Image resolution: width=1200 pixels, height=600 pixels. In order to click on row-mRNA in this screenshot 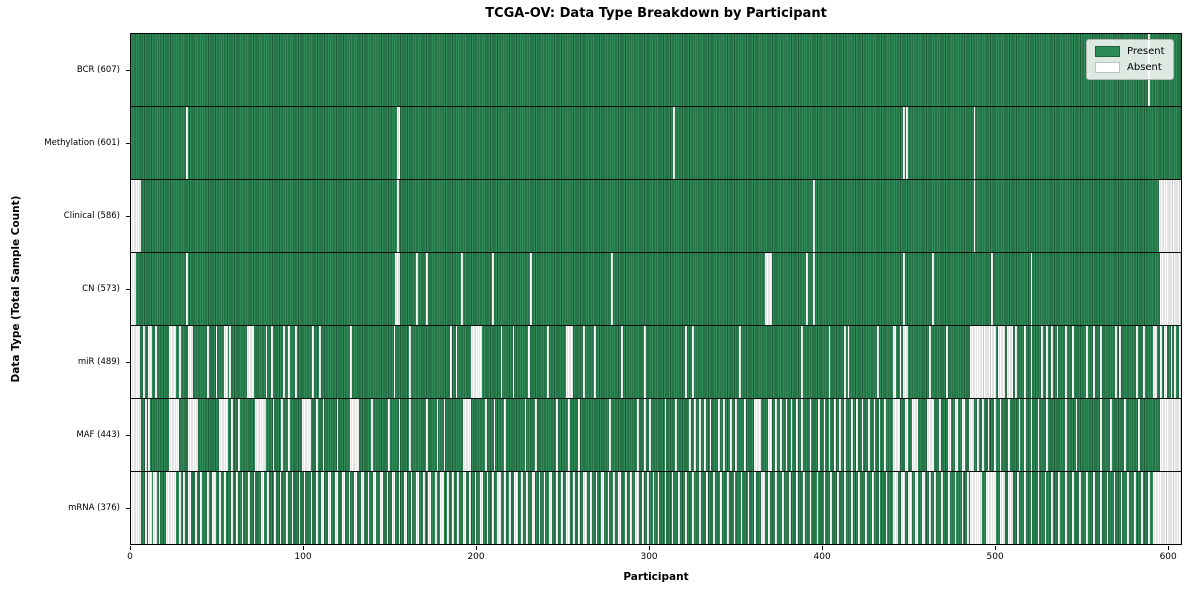, I will do `click(656, 507)`.